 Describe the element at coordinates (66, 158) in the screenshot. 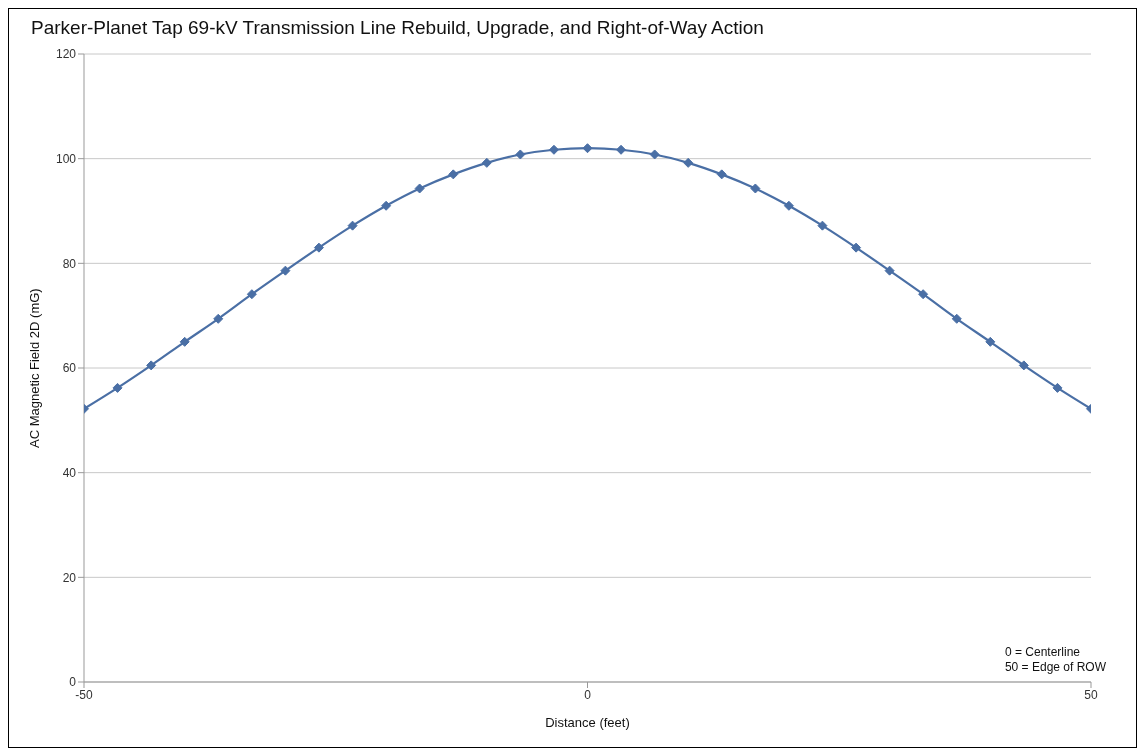

I see `y-tick-label: 100` at that location.